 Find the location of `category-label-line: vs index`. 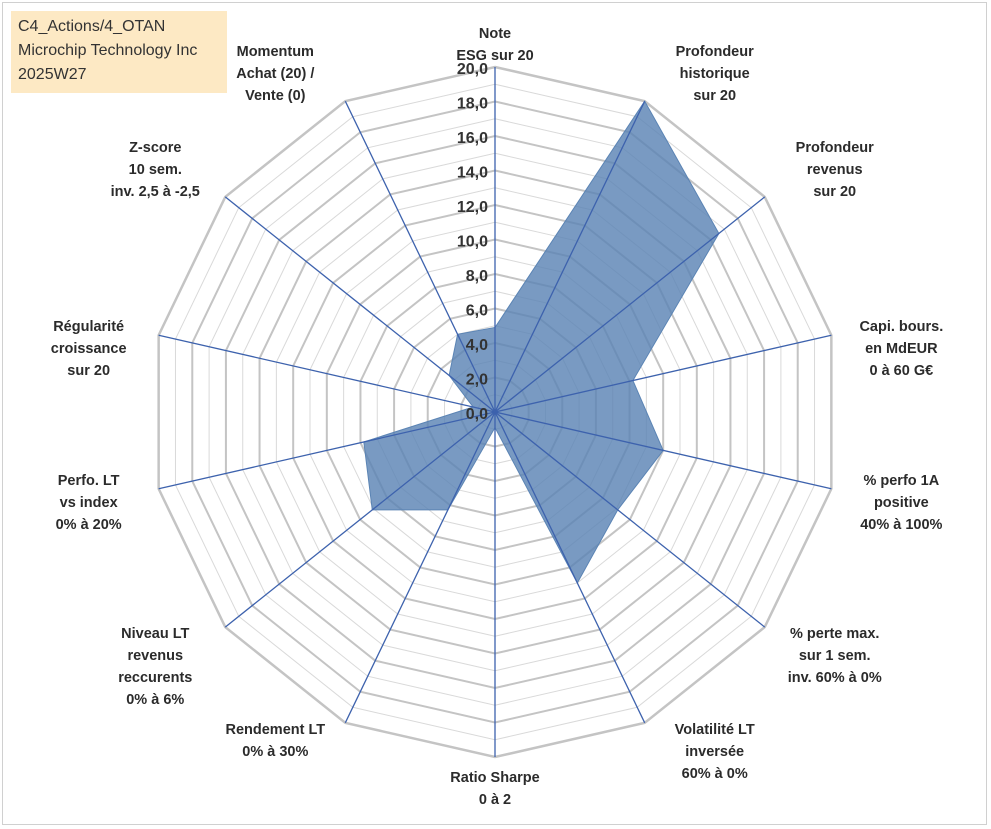

category-label-line: vs index is located at coordinates (89, 503).